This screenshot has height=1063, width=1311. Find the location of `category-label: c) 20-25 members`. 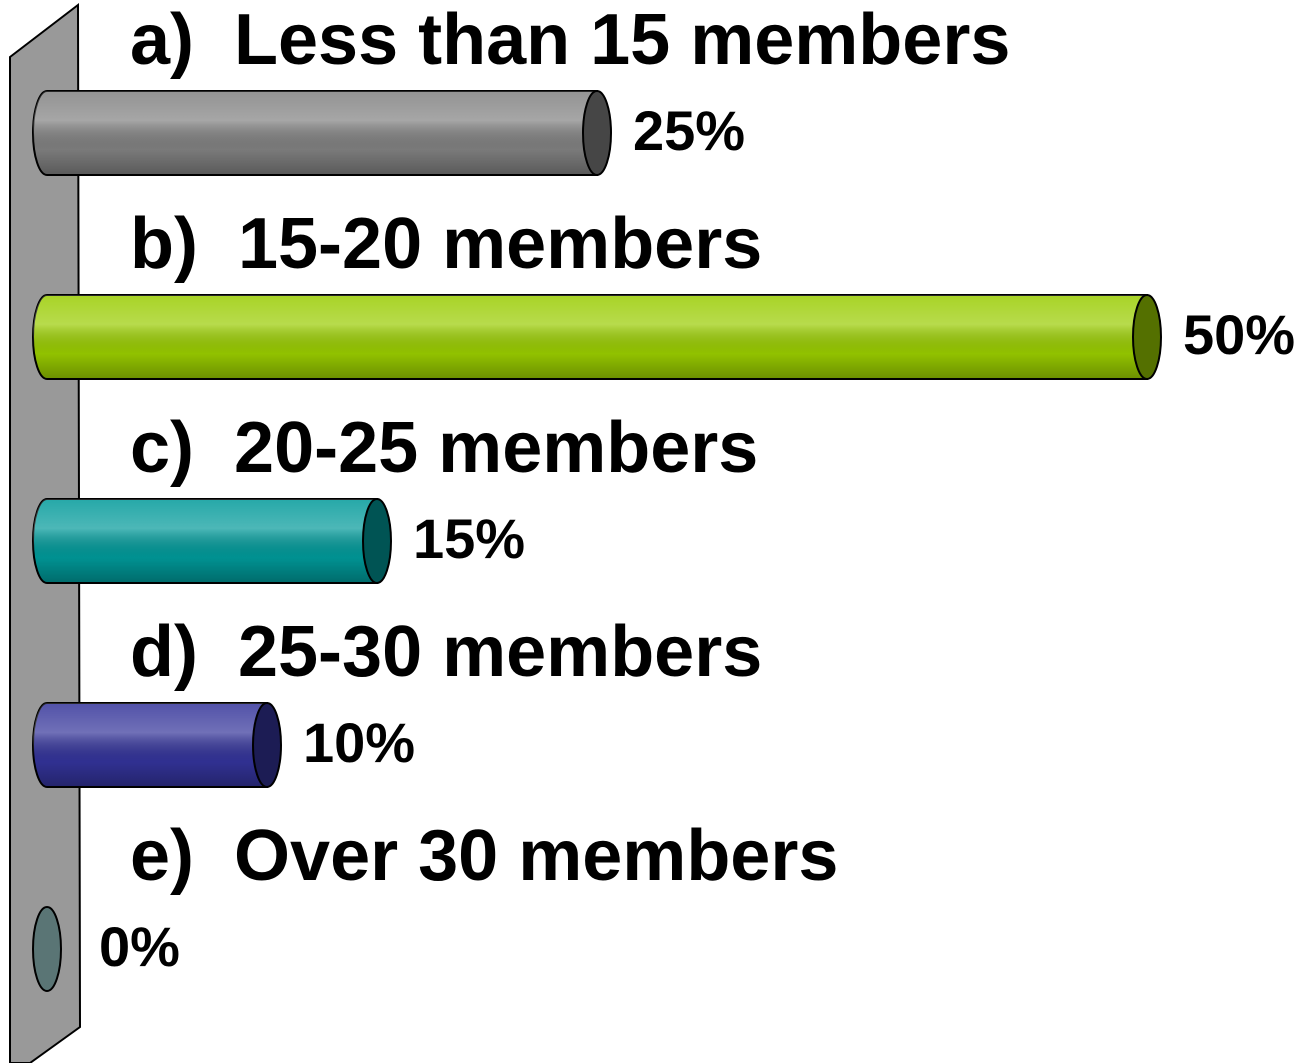

category-label: c) 20-25 members is located at coordinates (444, 448).